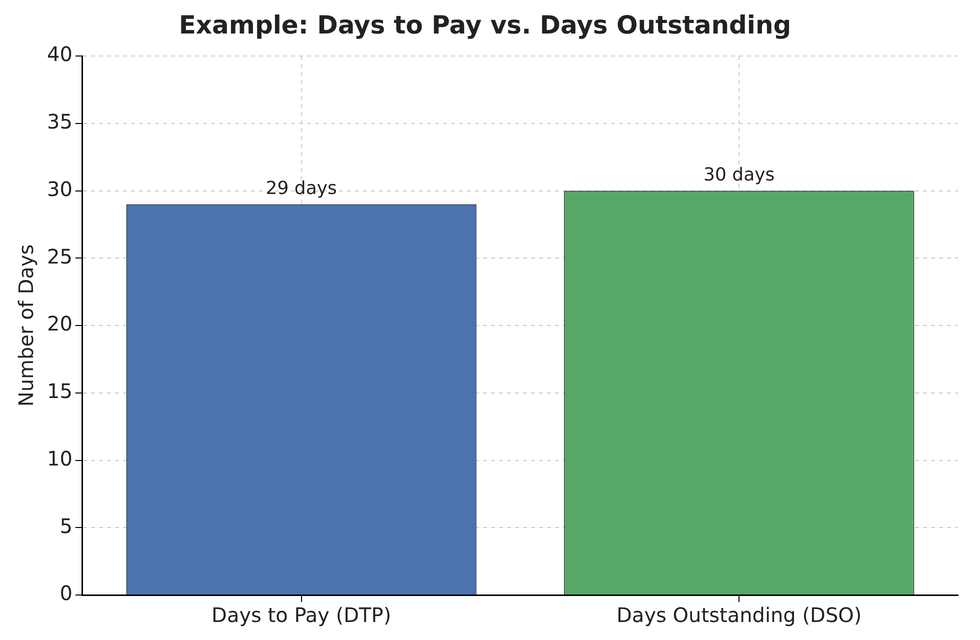 This screenshot has width=980, height=640. I want to click on y-tick-label: 20, so click(59, 324).